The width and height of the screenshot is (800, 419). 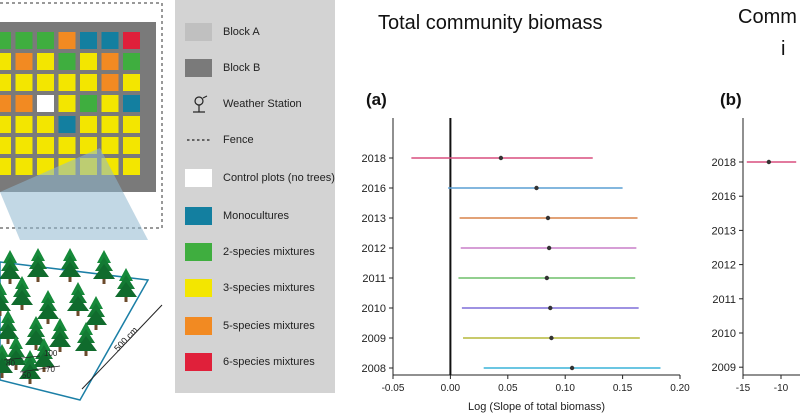 What do you see at coordinates (731, 99) in the screenshot?
I see `chart-b-panel-label: (b)` at bounding box center [731, 99].